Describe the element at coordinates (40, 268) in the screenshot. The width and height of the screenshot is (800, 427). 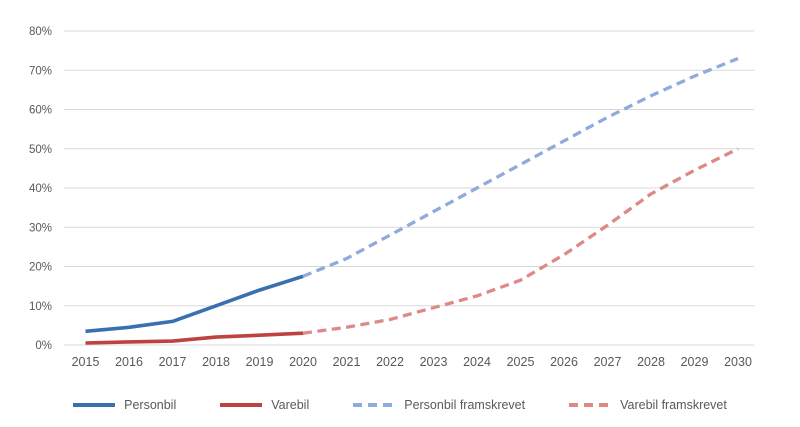
I see `y-tick-label: 20%` at that location.